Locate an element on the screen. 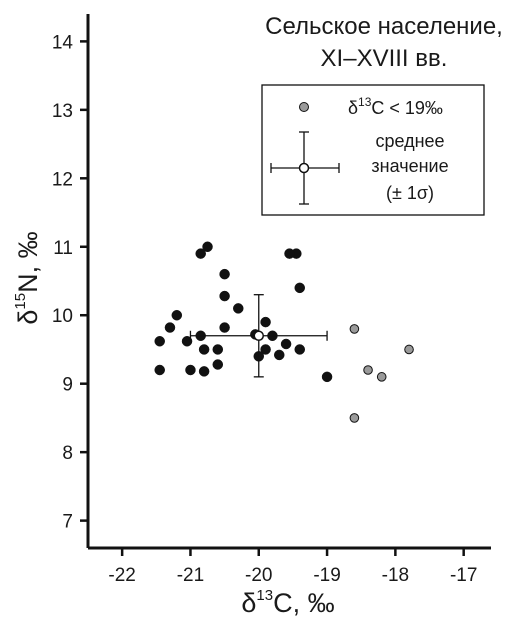  chart-title-line-2: XI–XVIII вв. is located at coordinates (384, 58).